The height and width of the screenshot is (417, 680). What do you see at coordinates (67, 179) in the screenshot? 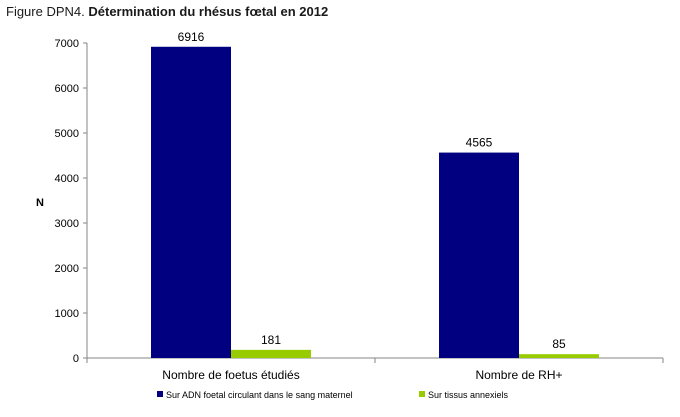
I see `y-tick-label: 4000` at bounding box center [67, 179].